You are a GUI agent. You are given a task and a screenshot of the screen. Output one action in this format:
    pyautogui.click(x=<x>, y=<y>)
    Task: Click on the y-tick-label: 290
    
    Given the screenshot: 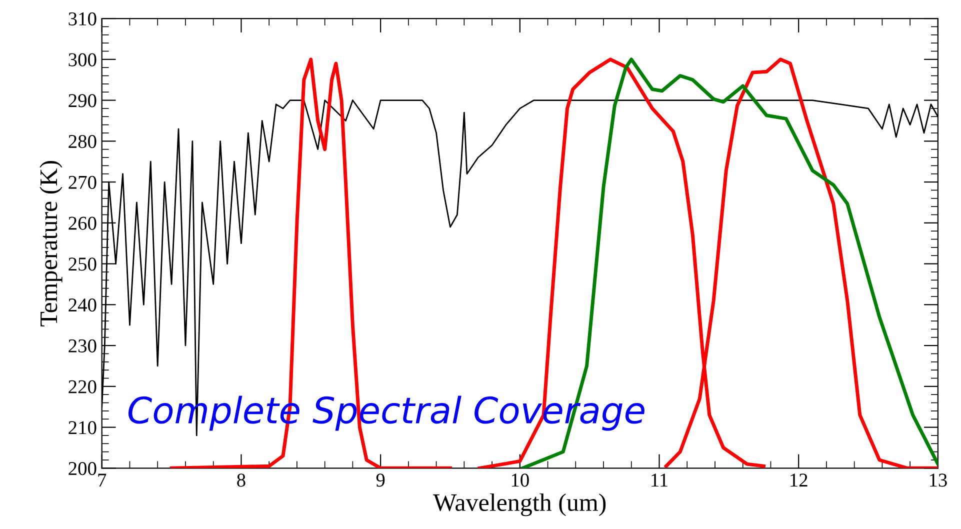 What is the action you would take?
    pyautogui.click(x=82, y=101)
    